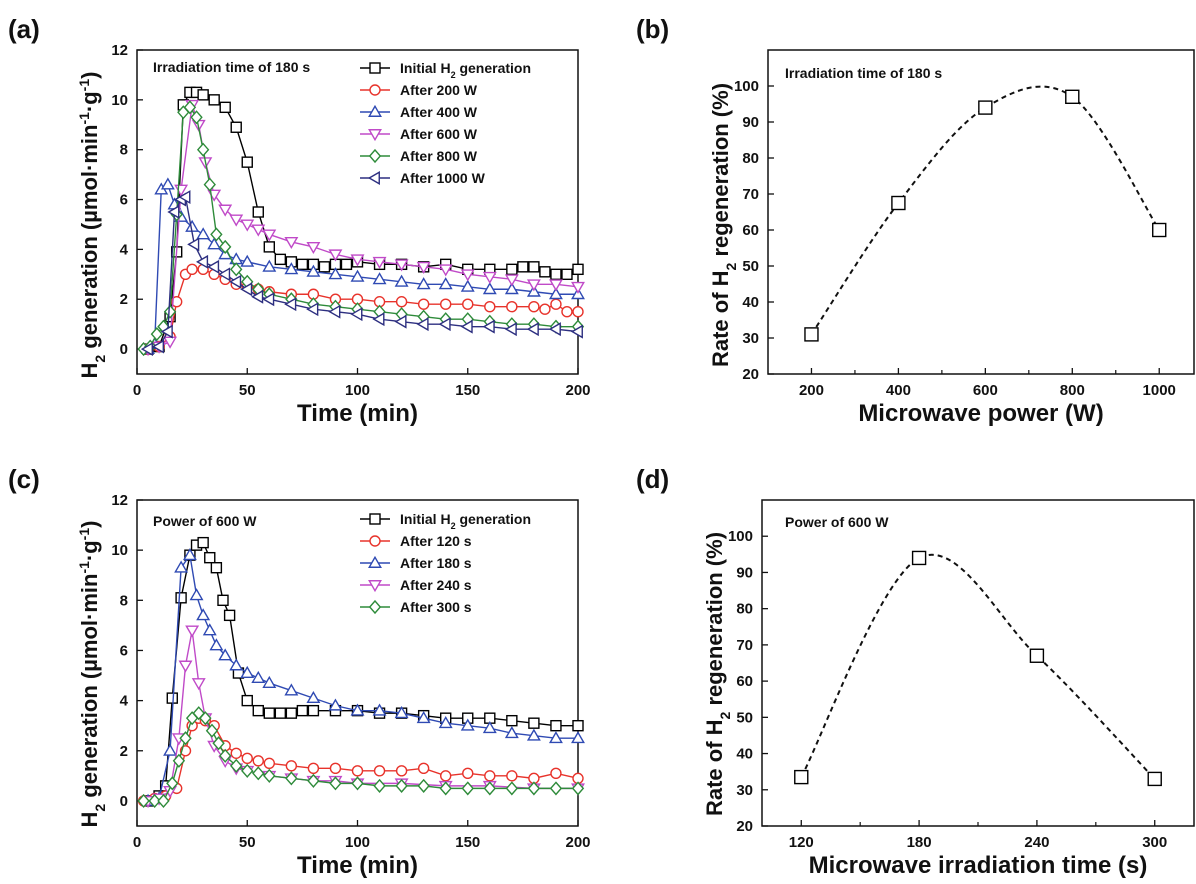 This screenshot has width=1196, height=884. I want to click on x-axis-label: Microwave power (W), so click(980, 413).